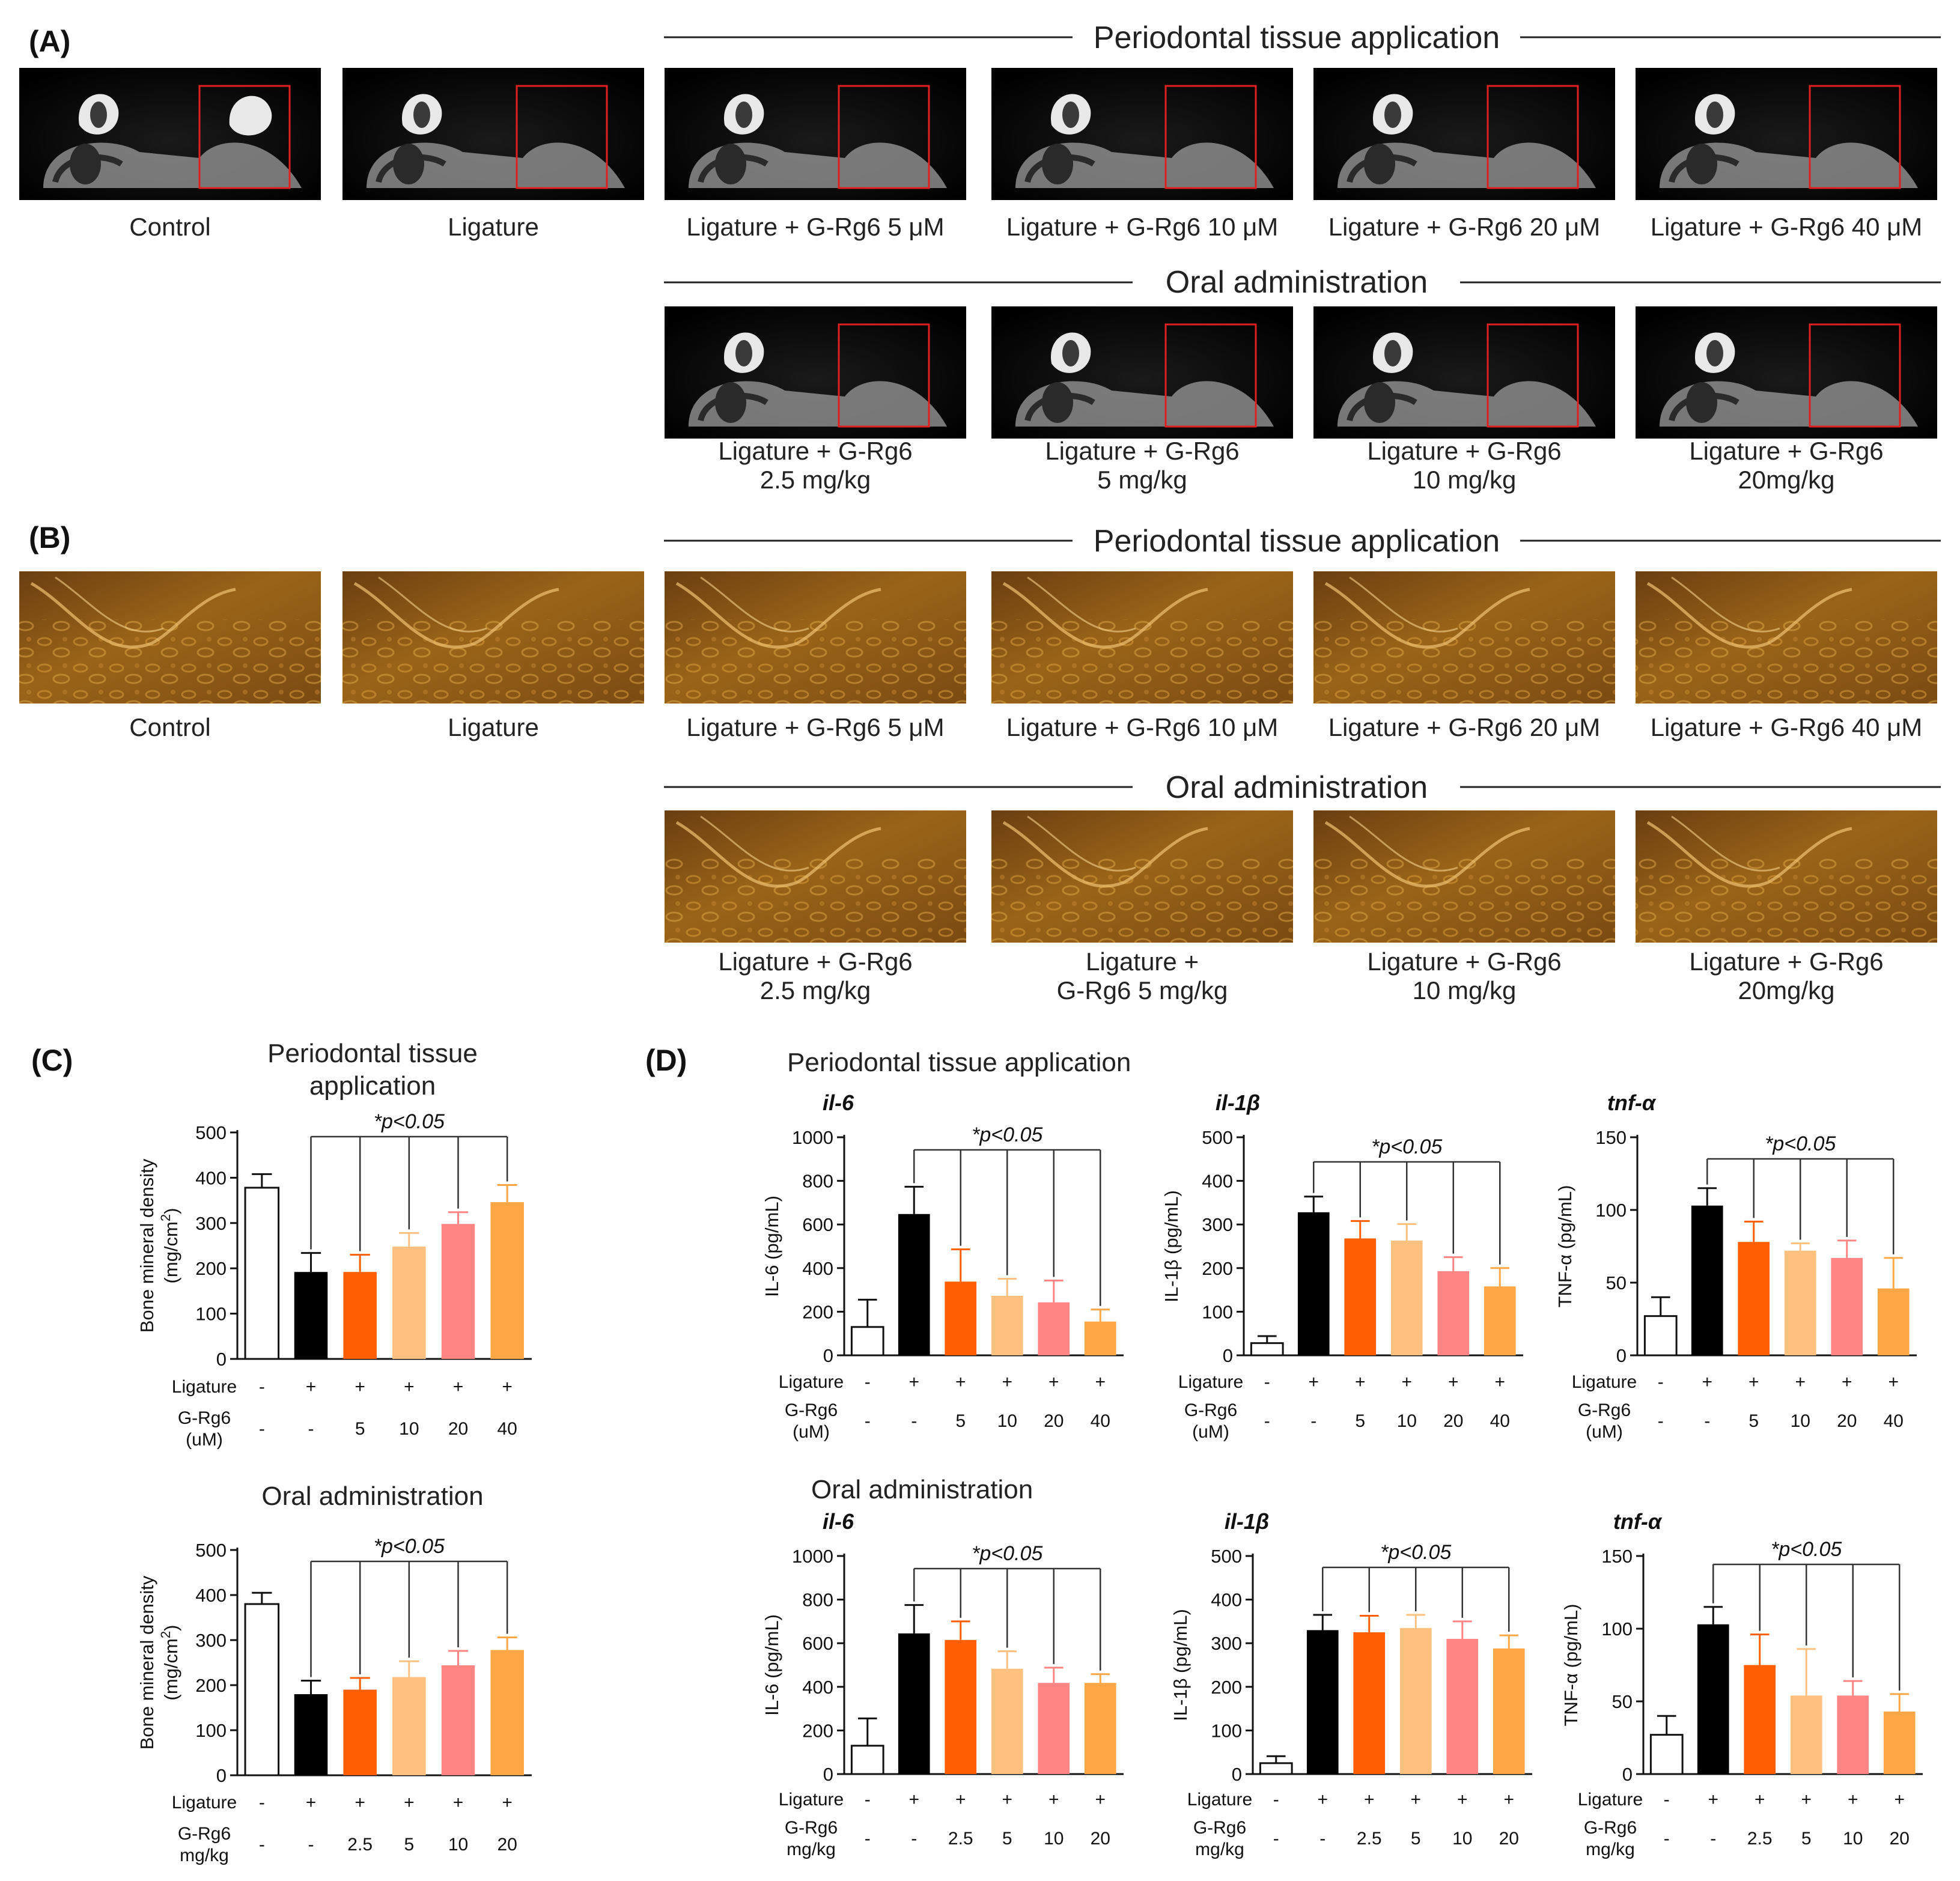 This screenshot has width=1960, height=1881. I want to click on gene-label: tnf-α, so click(1632, 1102).